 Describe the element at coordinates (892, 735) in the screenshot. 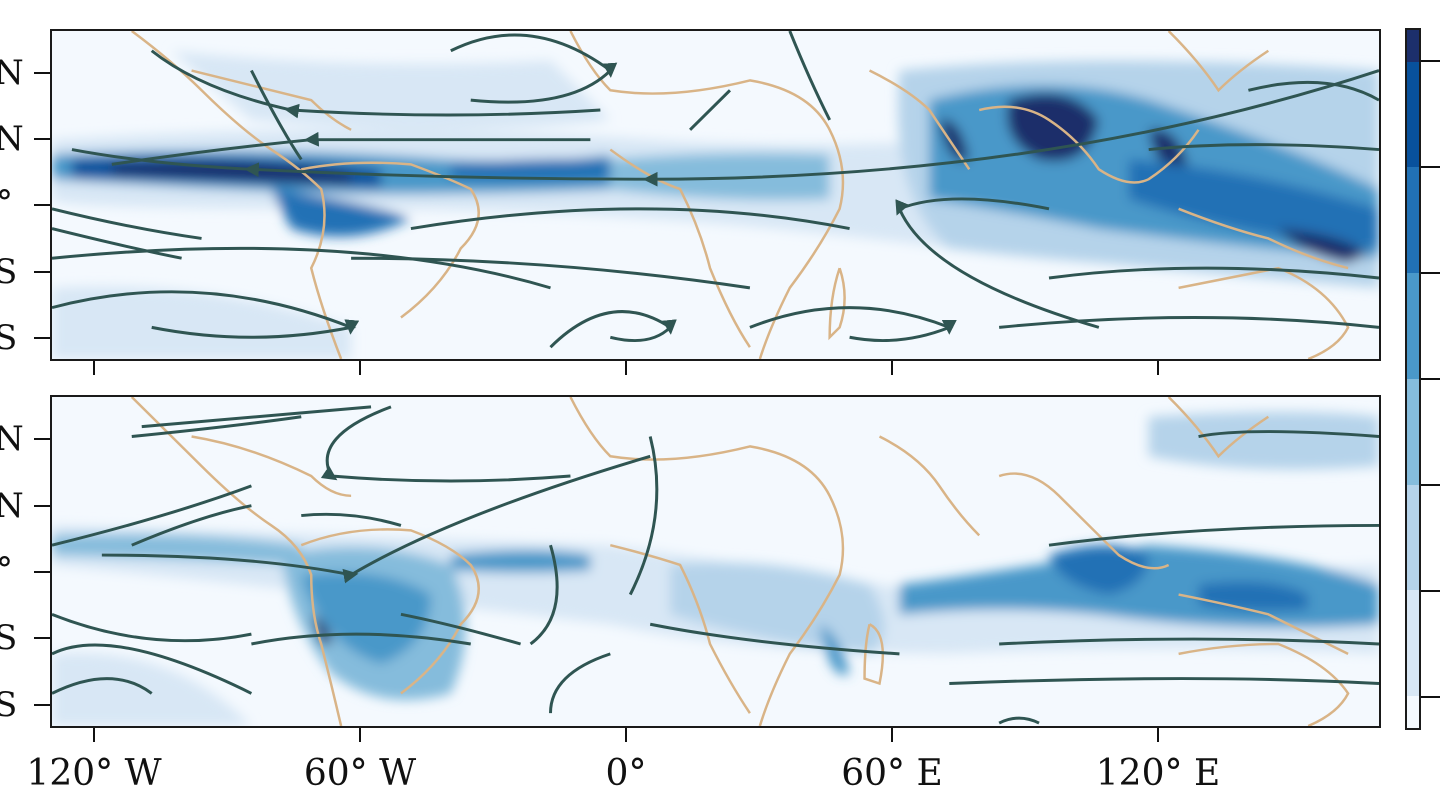

I see `x-tick-bottom-60e` at that location.